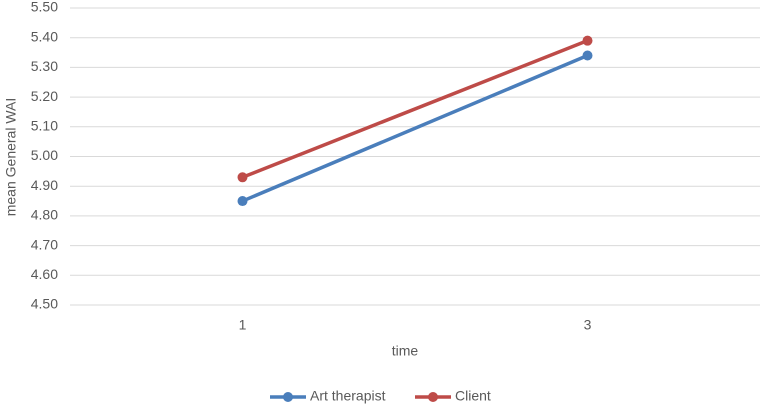 Image resolution: width=765 pixels, height=409 pixels. I want to click on legend-label: Client, so click(473, 396).